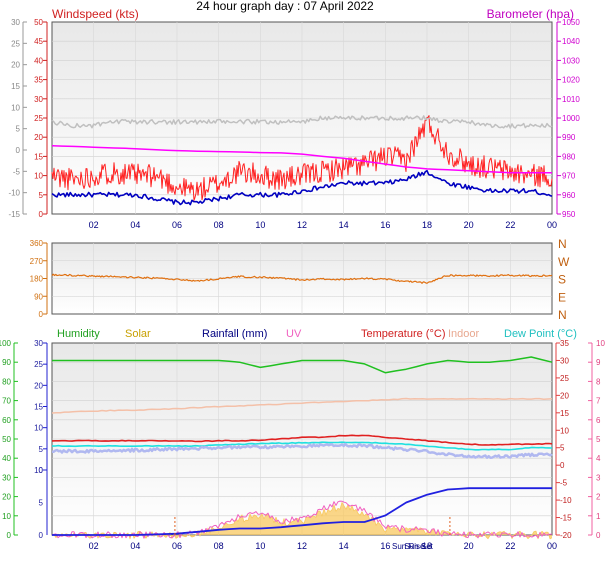  I want to click on outer-left-tick-label: 0, so click(18, 150).